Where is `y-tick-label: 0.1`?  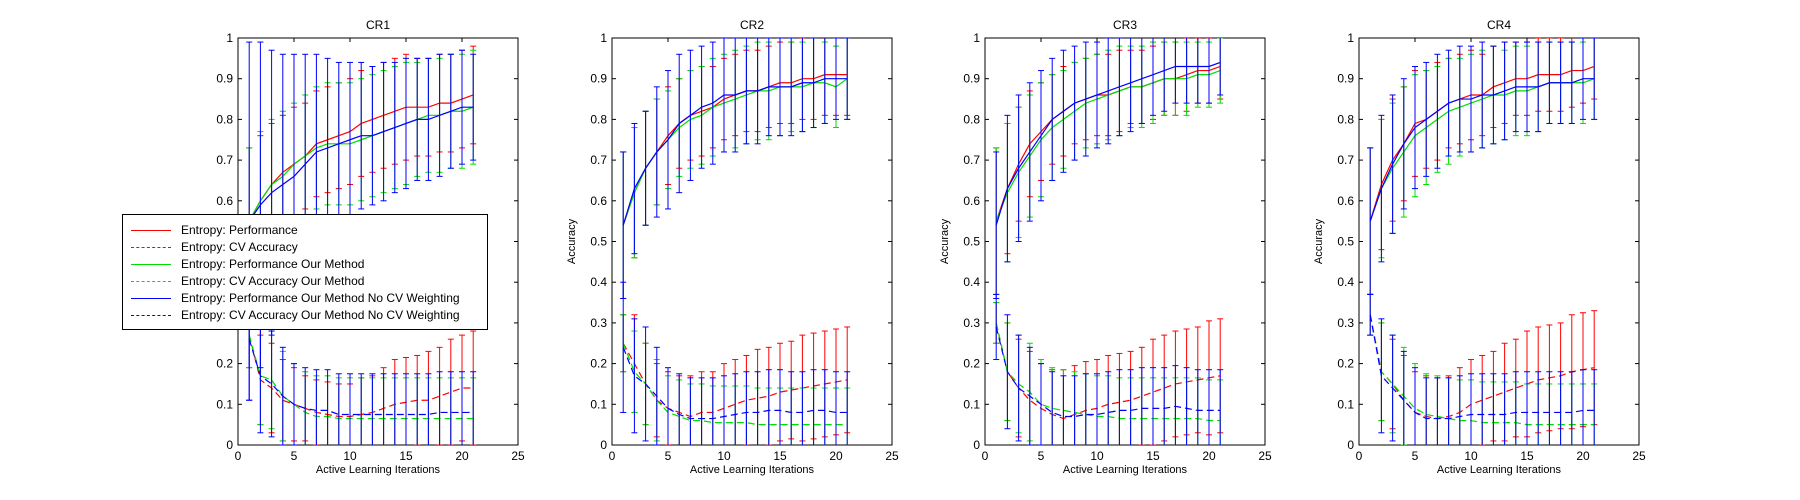
y-tick-label: 0.1 is located at coordinates (598, 404).